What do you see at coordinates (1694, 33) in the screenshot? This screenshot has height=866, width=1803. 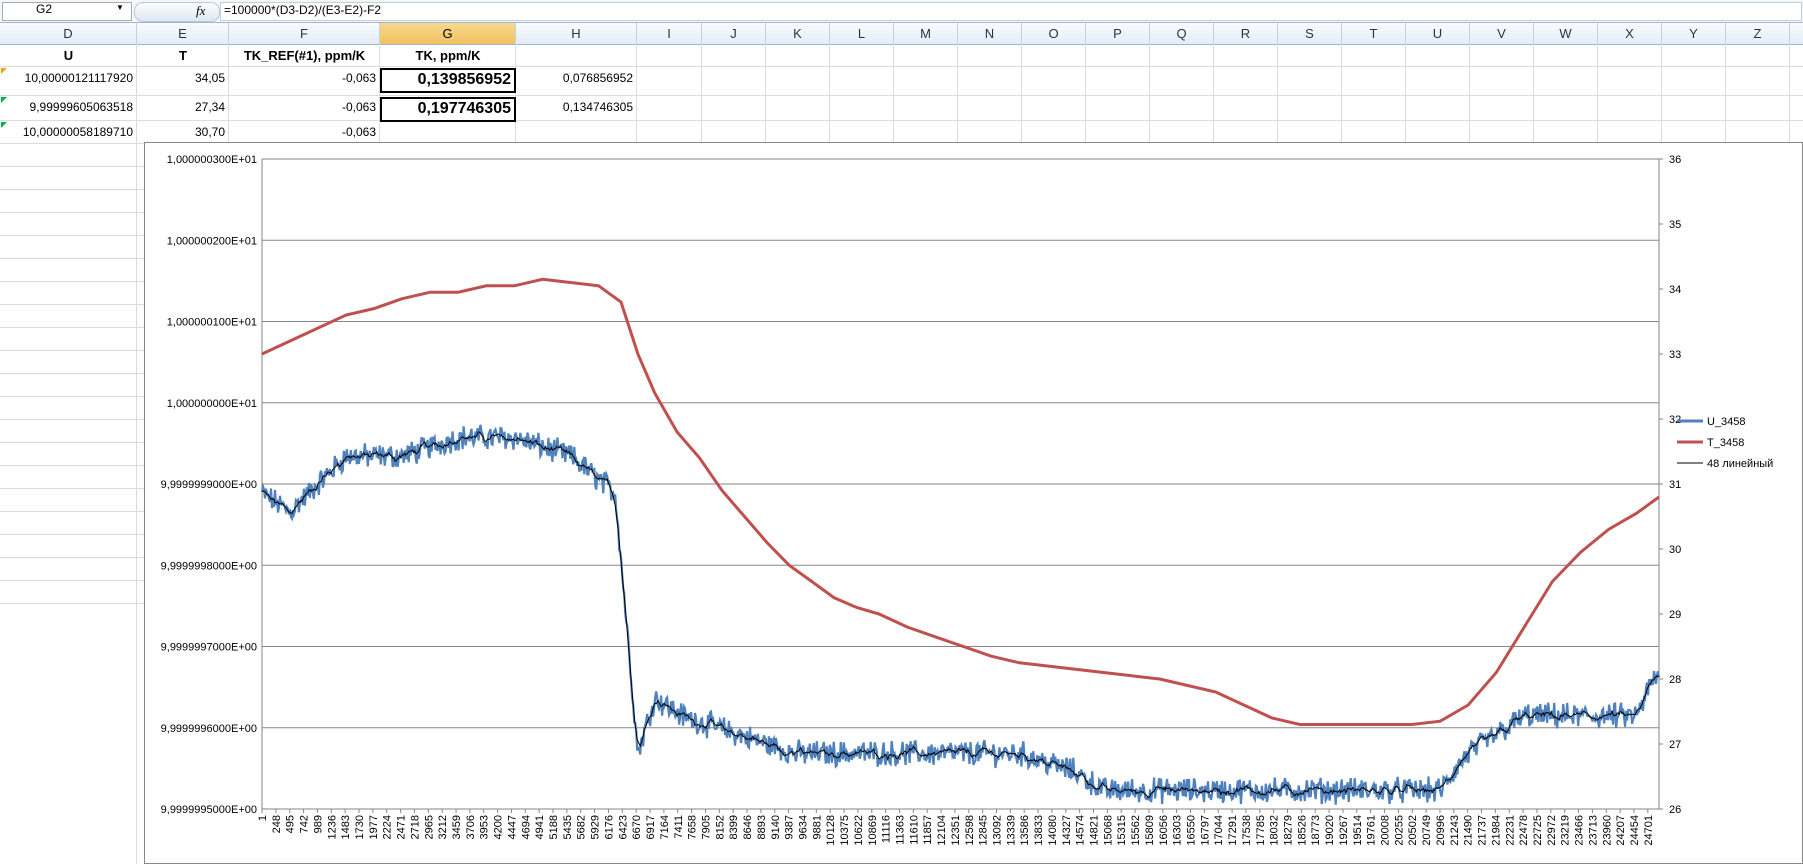 I see `column-header-y: Y` at bounding box center [1694, 33].